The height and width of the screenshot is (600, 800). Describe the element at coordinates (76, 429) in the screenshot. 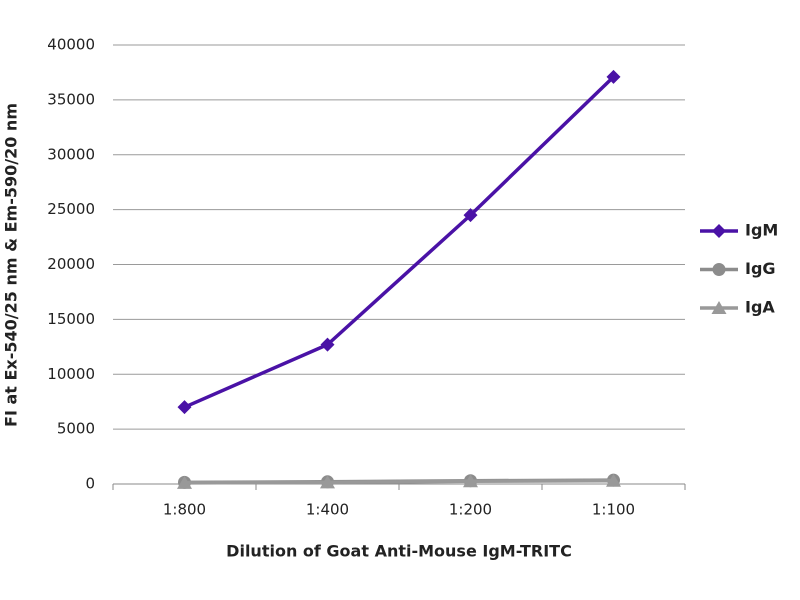

I see `y-tick-label: 5000` at that location.